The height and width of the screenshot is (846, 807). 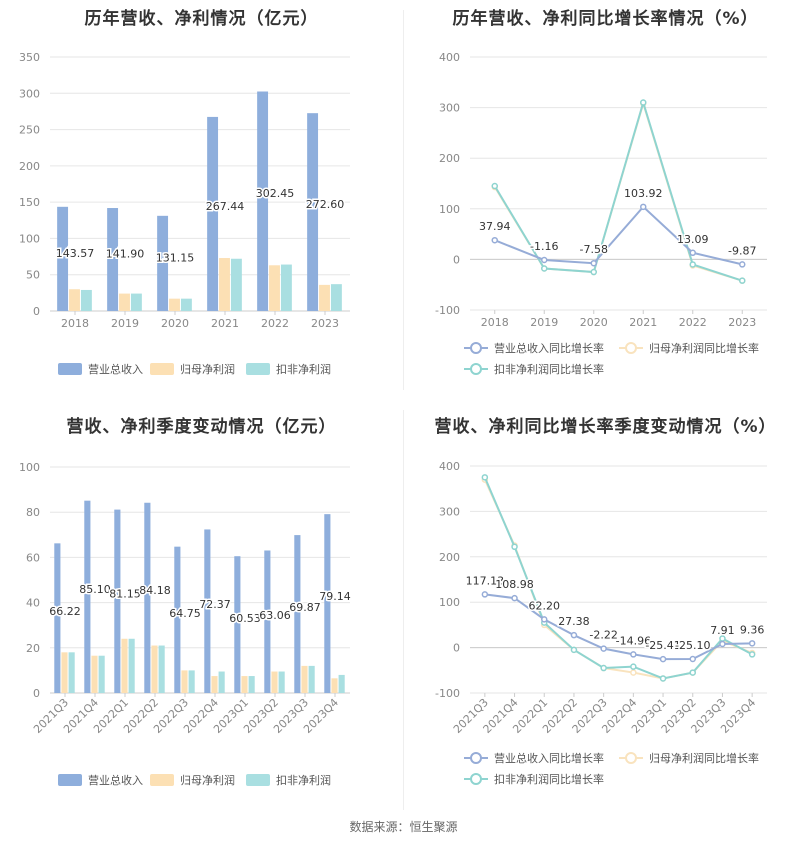 I want to click on vertical-divider-top, so click(x=403, y=200).